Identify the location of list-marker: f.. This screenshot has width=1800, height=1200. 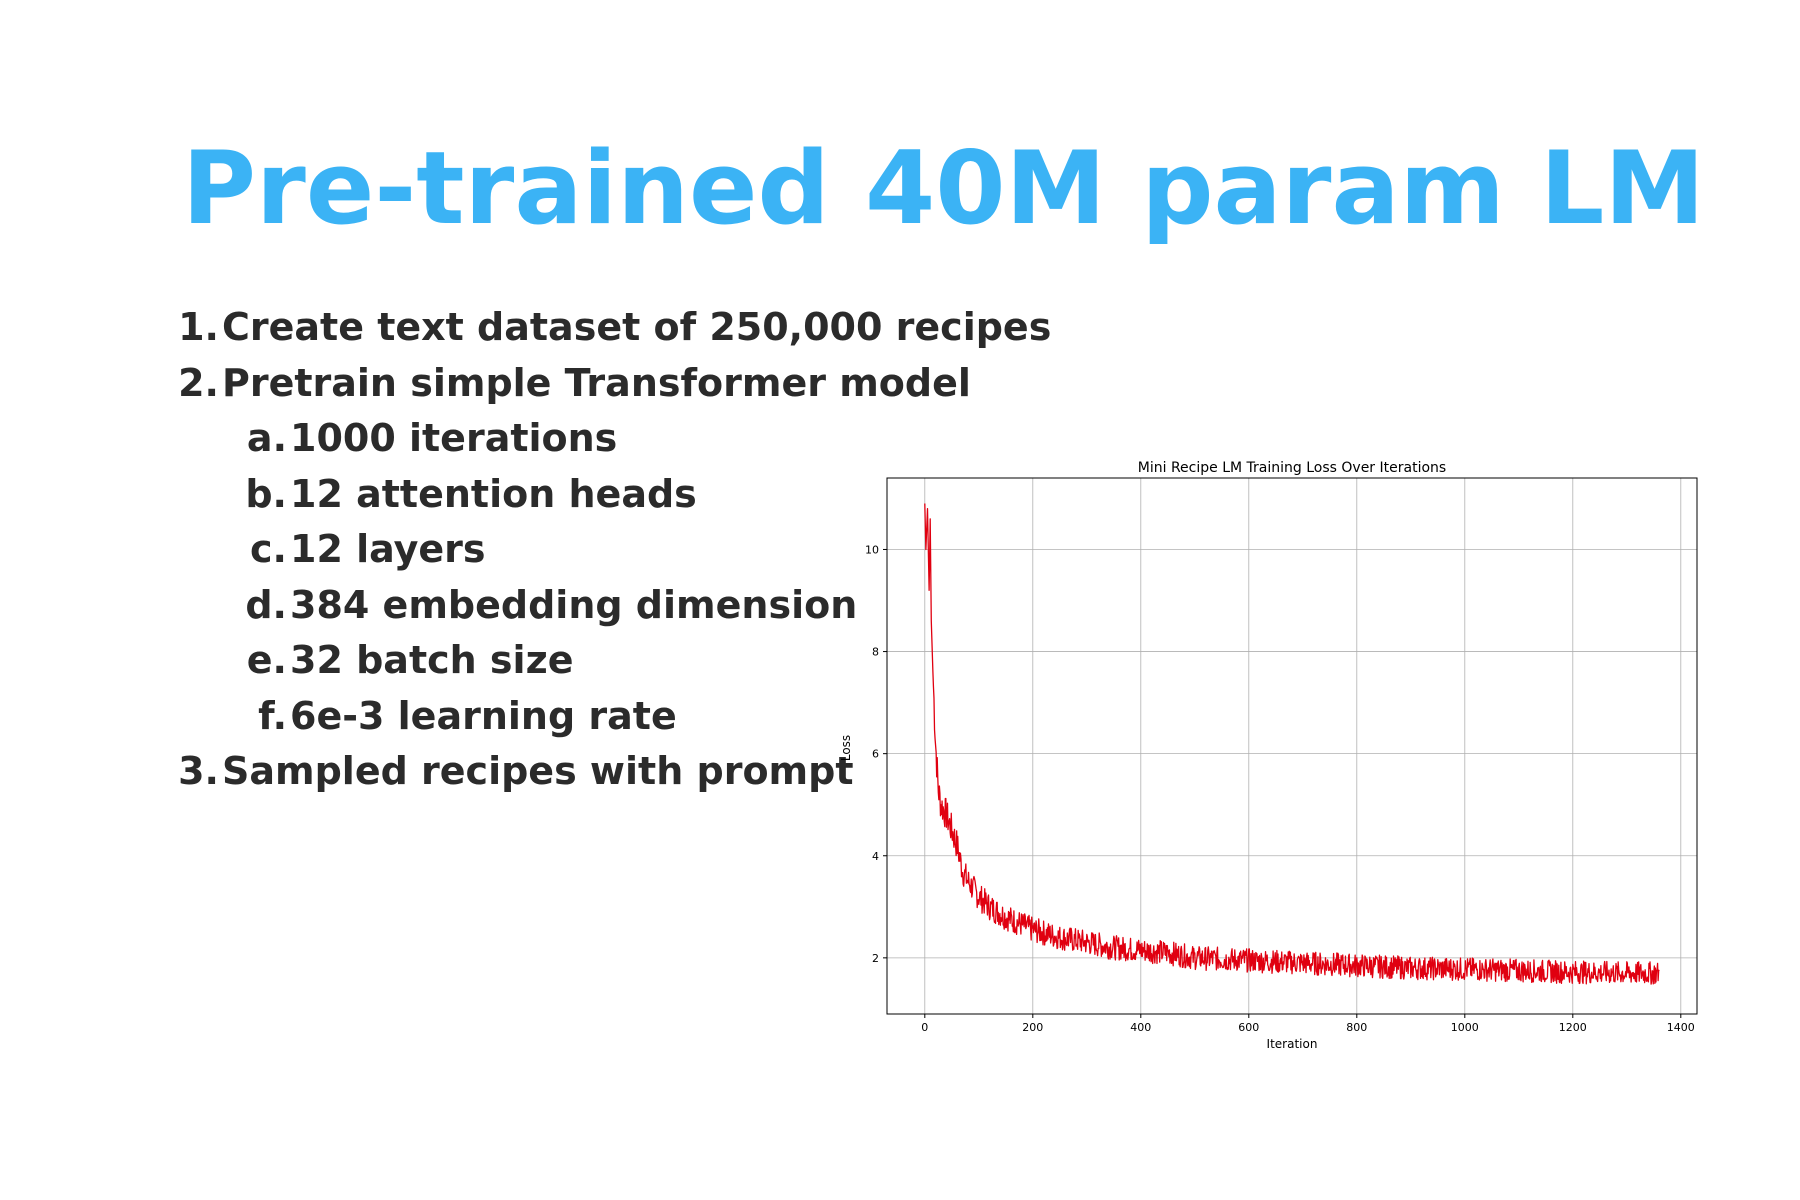
(272, 715).